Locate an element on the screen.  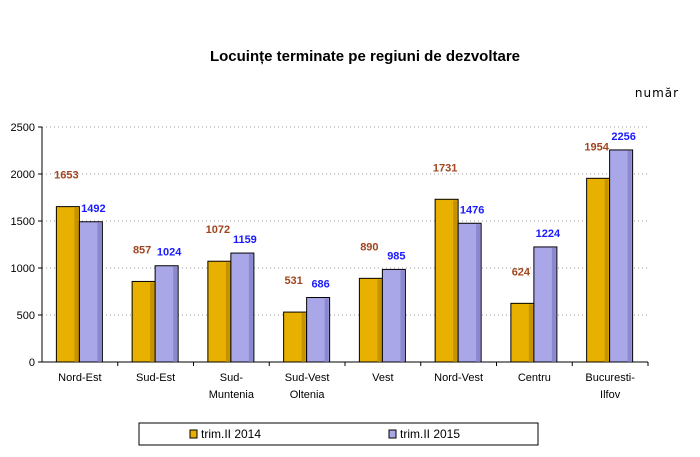
y-tick-label: 0 is located at coordinates (32, 363).